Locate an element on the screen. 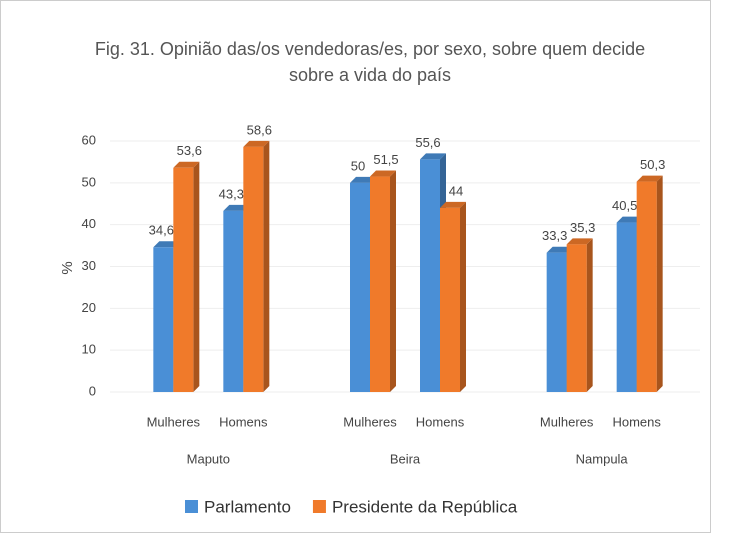 This screenshot has height=533, width=731. value-label: 33,3 is located at coordinates (554, 235).